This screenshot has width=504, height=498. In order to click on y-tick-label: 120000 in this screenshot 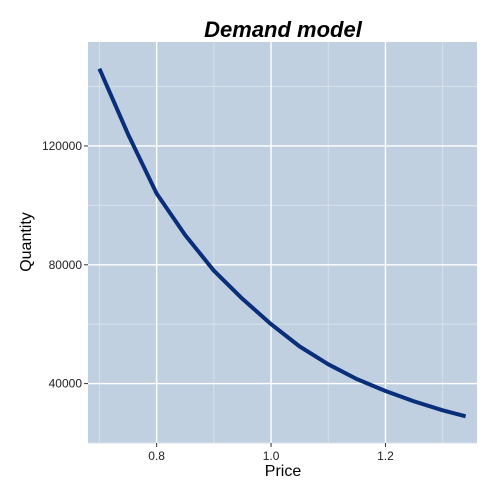, I will do `click(62, 146)`.